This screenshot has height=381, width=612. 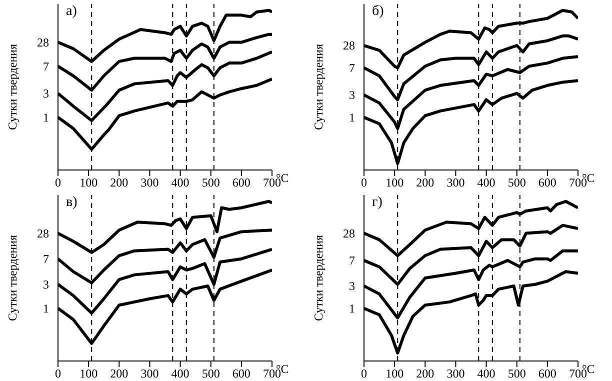 I want to click on chart-title: б), so click(x=378, y=12).